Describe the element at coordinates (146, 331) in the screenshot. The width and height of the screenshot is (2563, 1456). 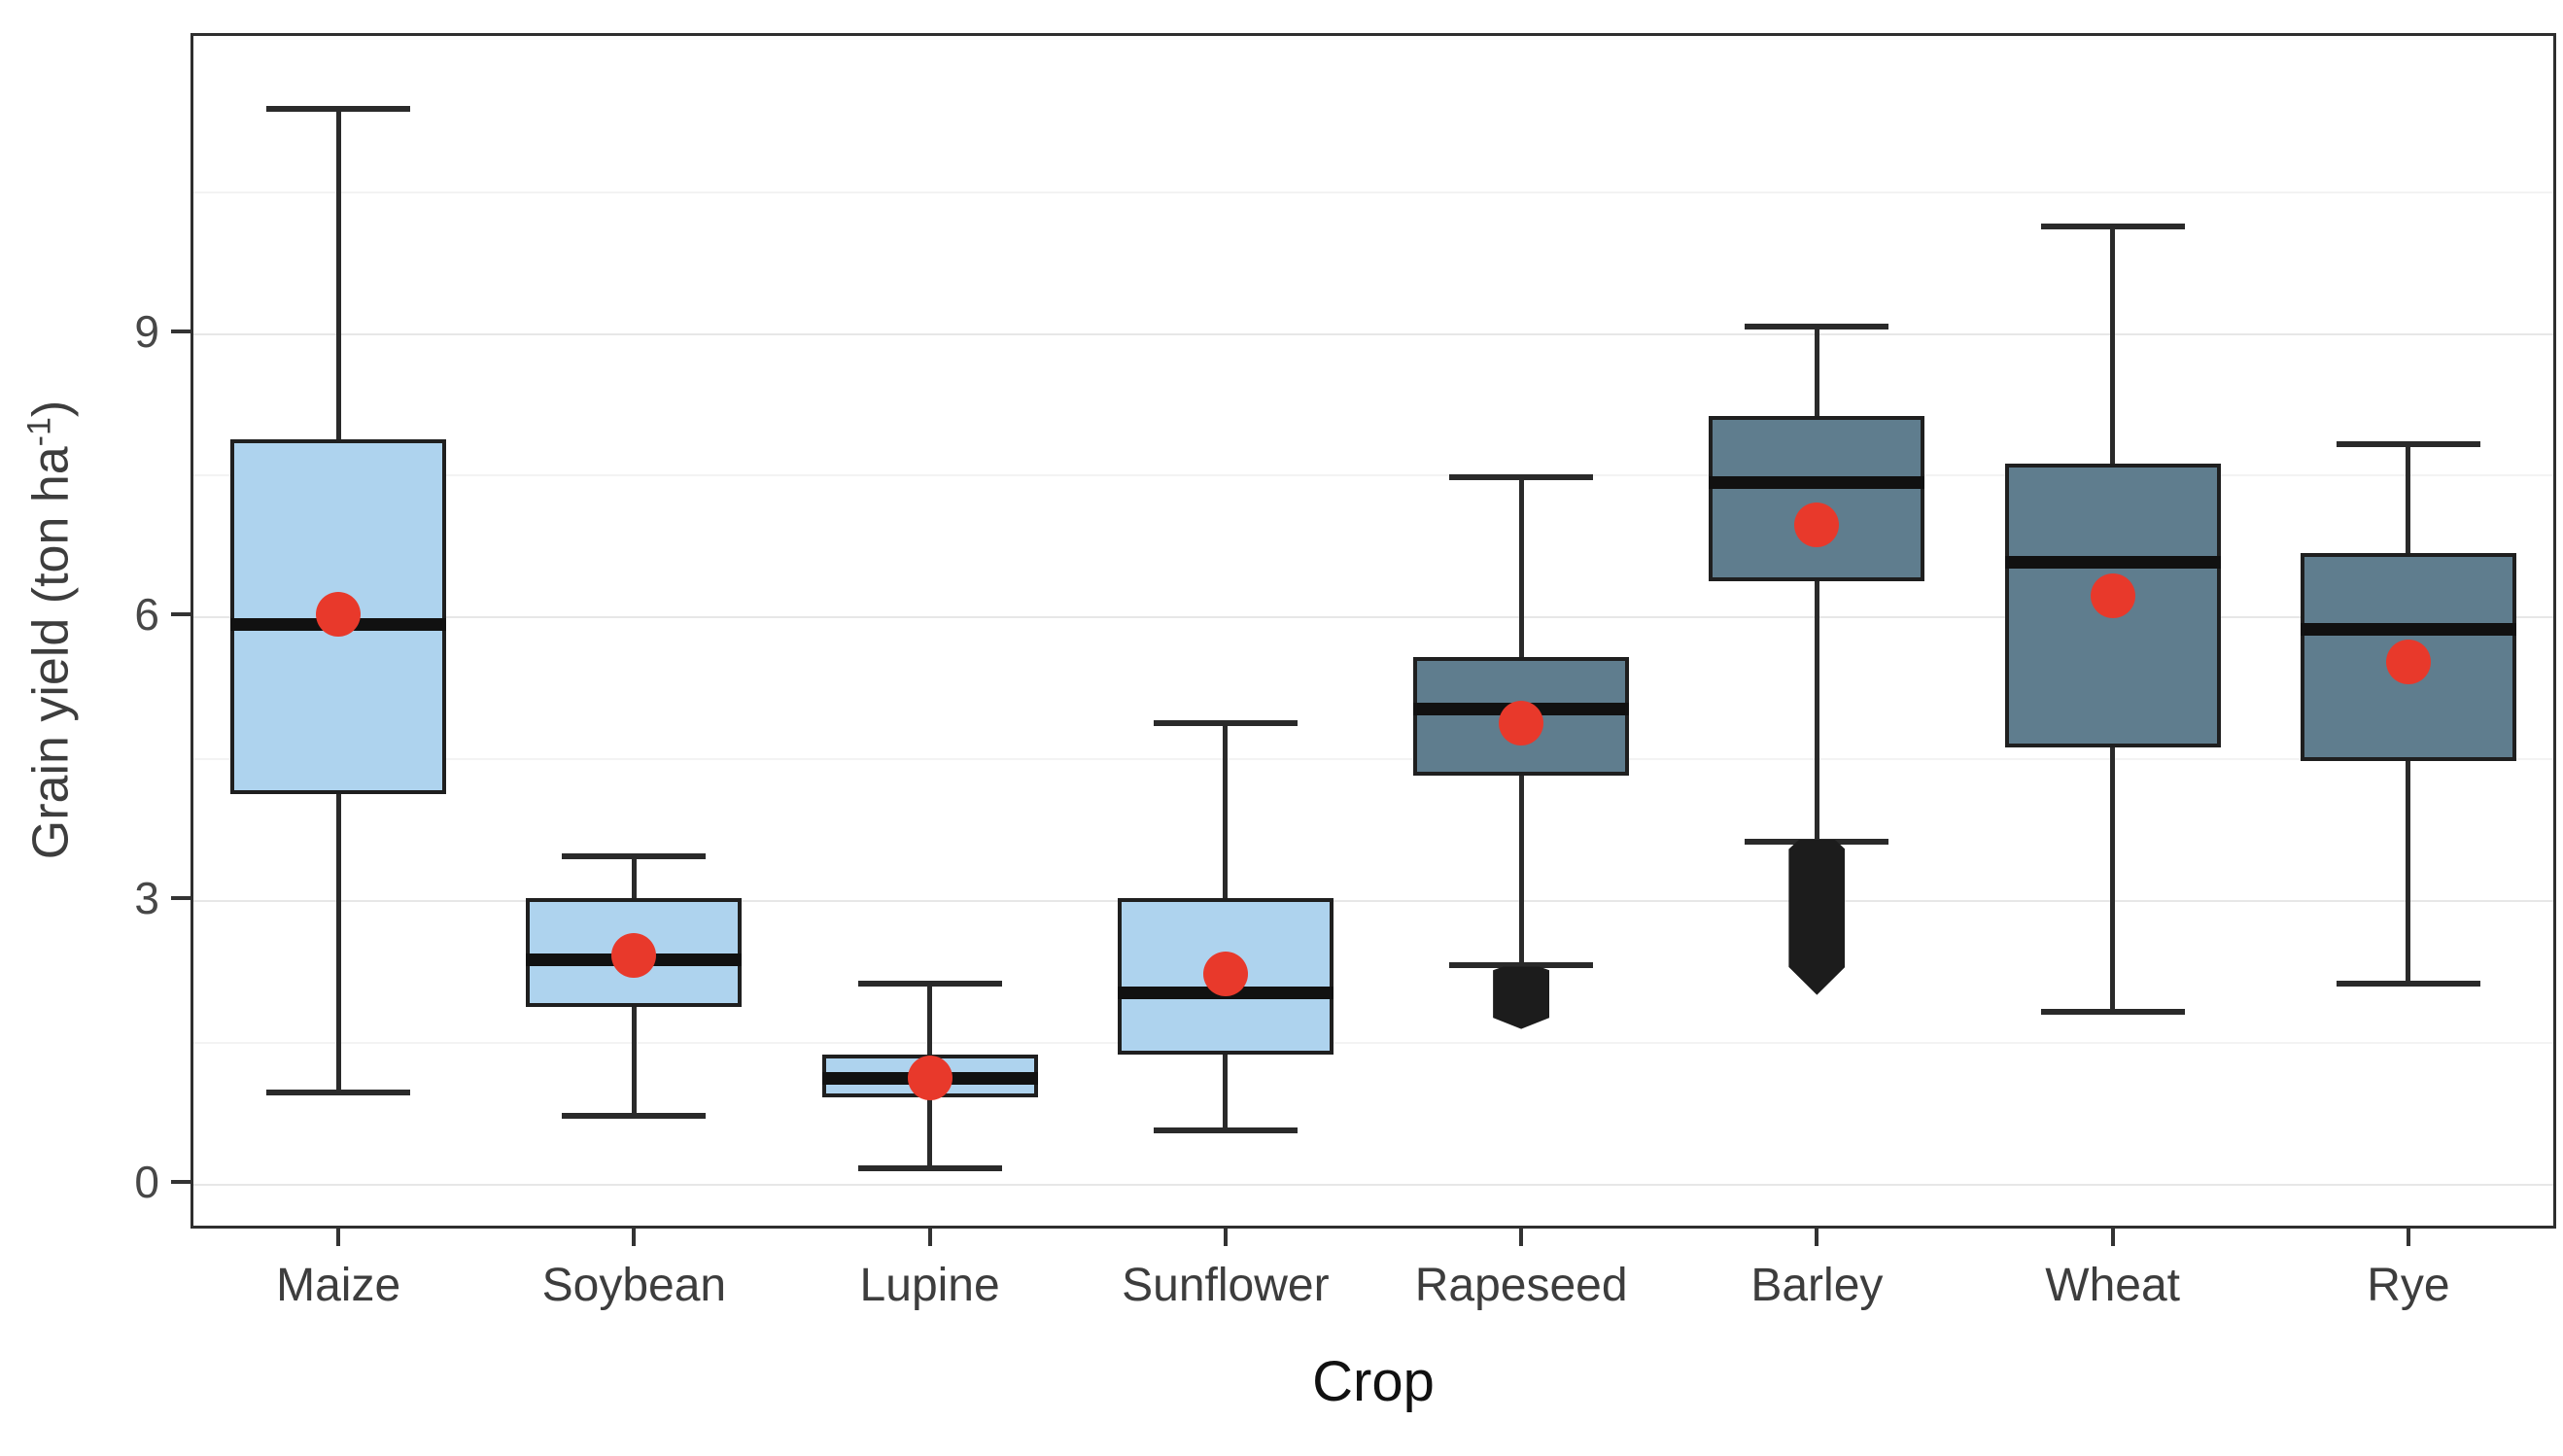
I see `y-axis-tick-label: 9` at that location.